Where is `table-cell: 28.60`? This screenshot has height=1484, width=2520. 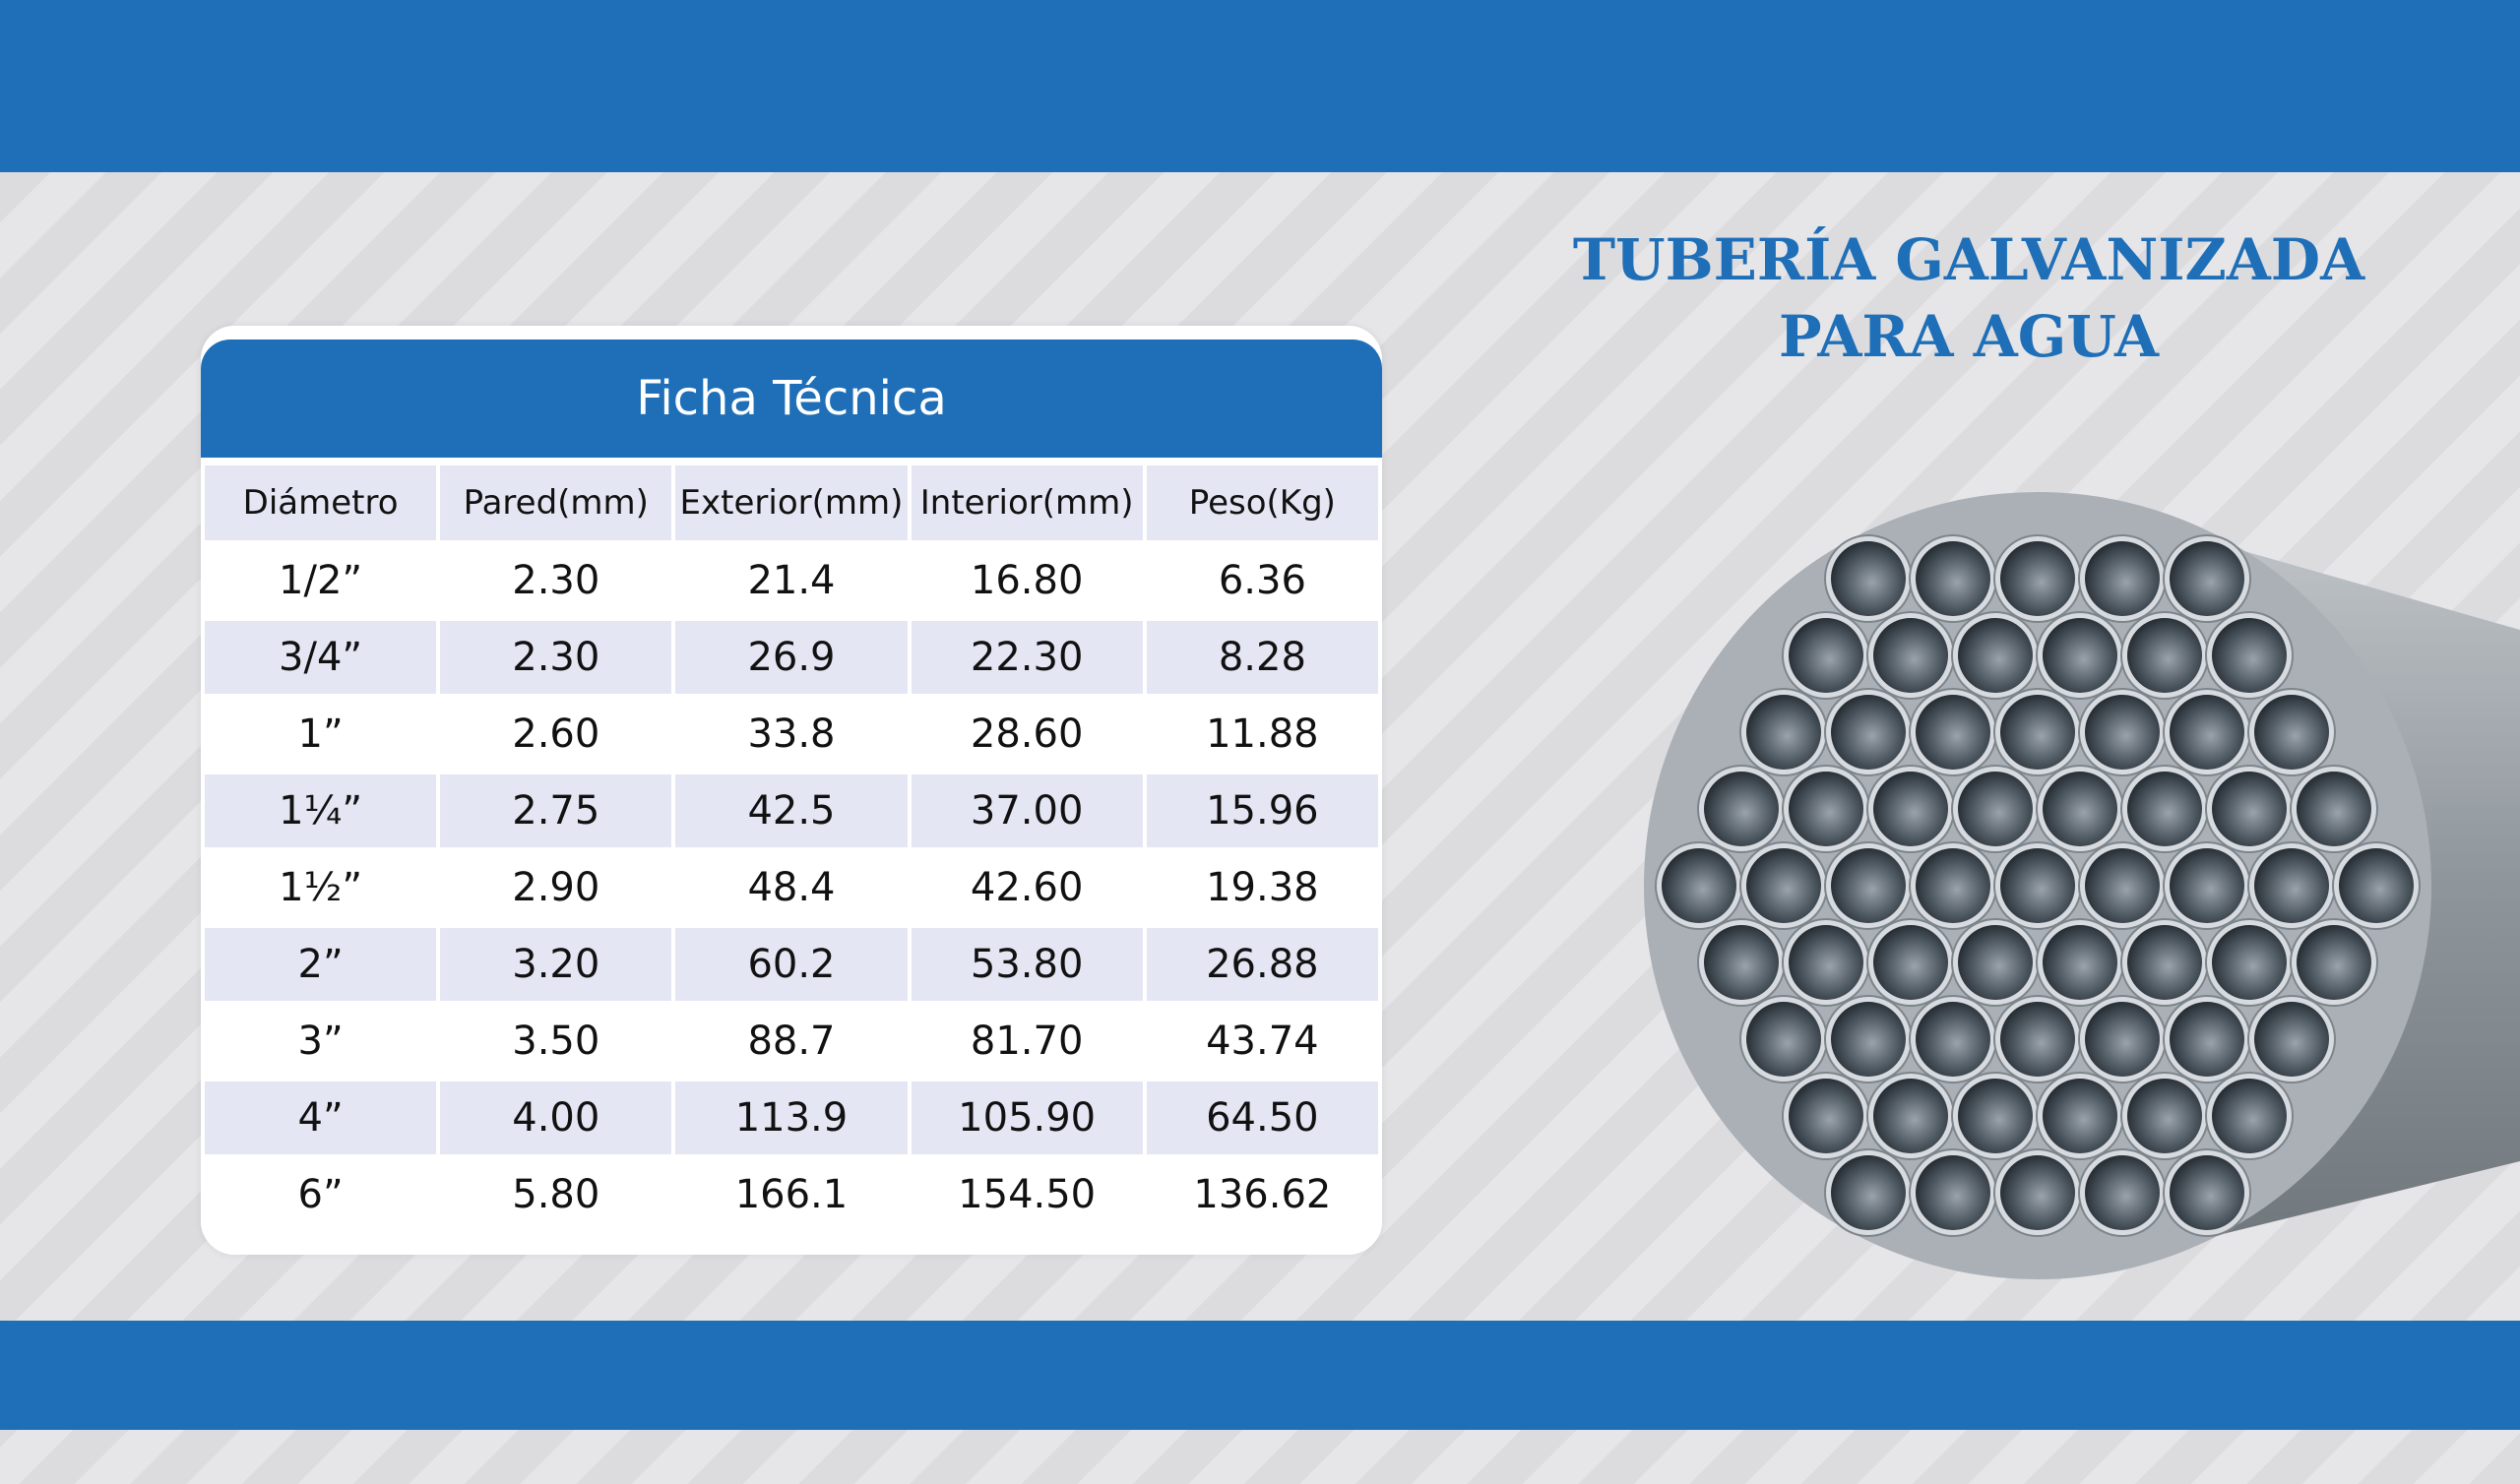
table-cell: 28.60 is located at coordinates (1027, 734).